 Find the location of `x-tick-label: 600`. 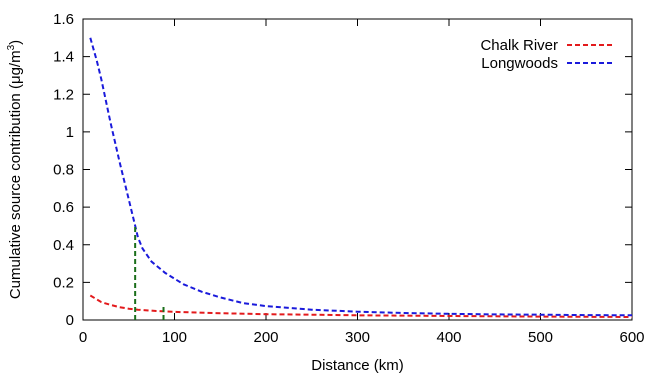

x-tick-label: 600 is located at coordinates (631, 337).